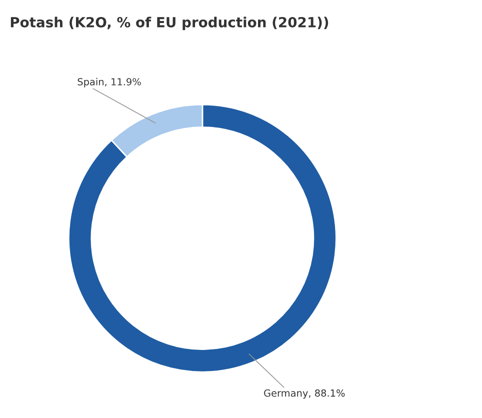 This screenshot has height=418, width=482. Describe the element at coordinates (286, 394) in the screenshot. I see `slice-label: Germany` at that location.